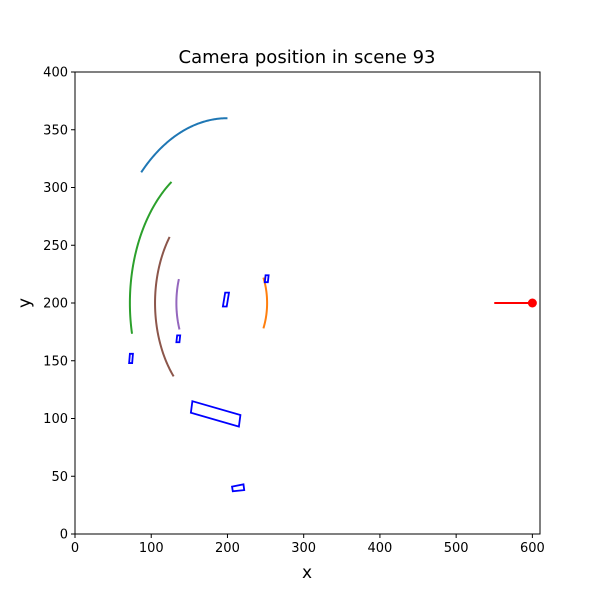  I want to click on x-tick-label: 400, so click(380, 548).